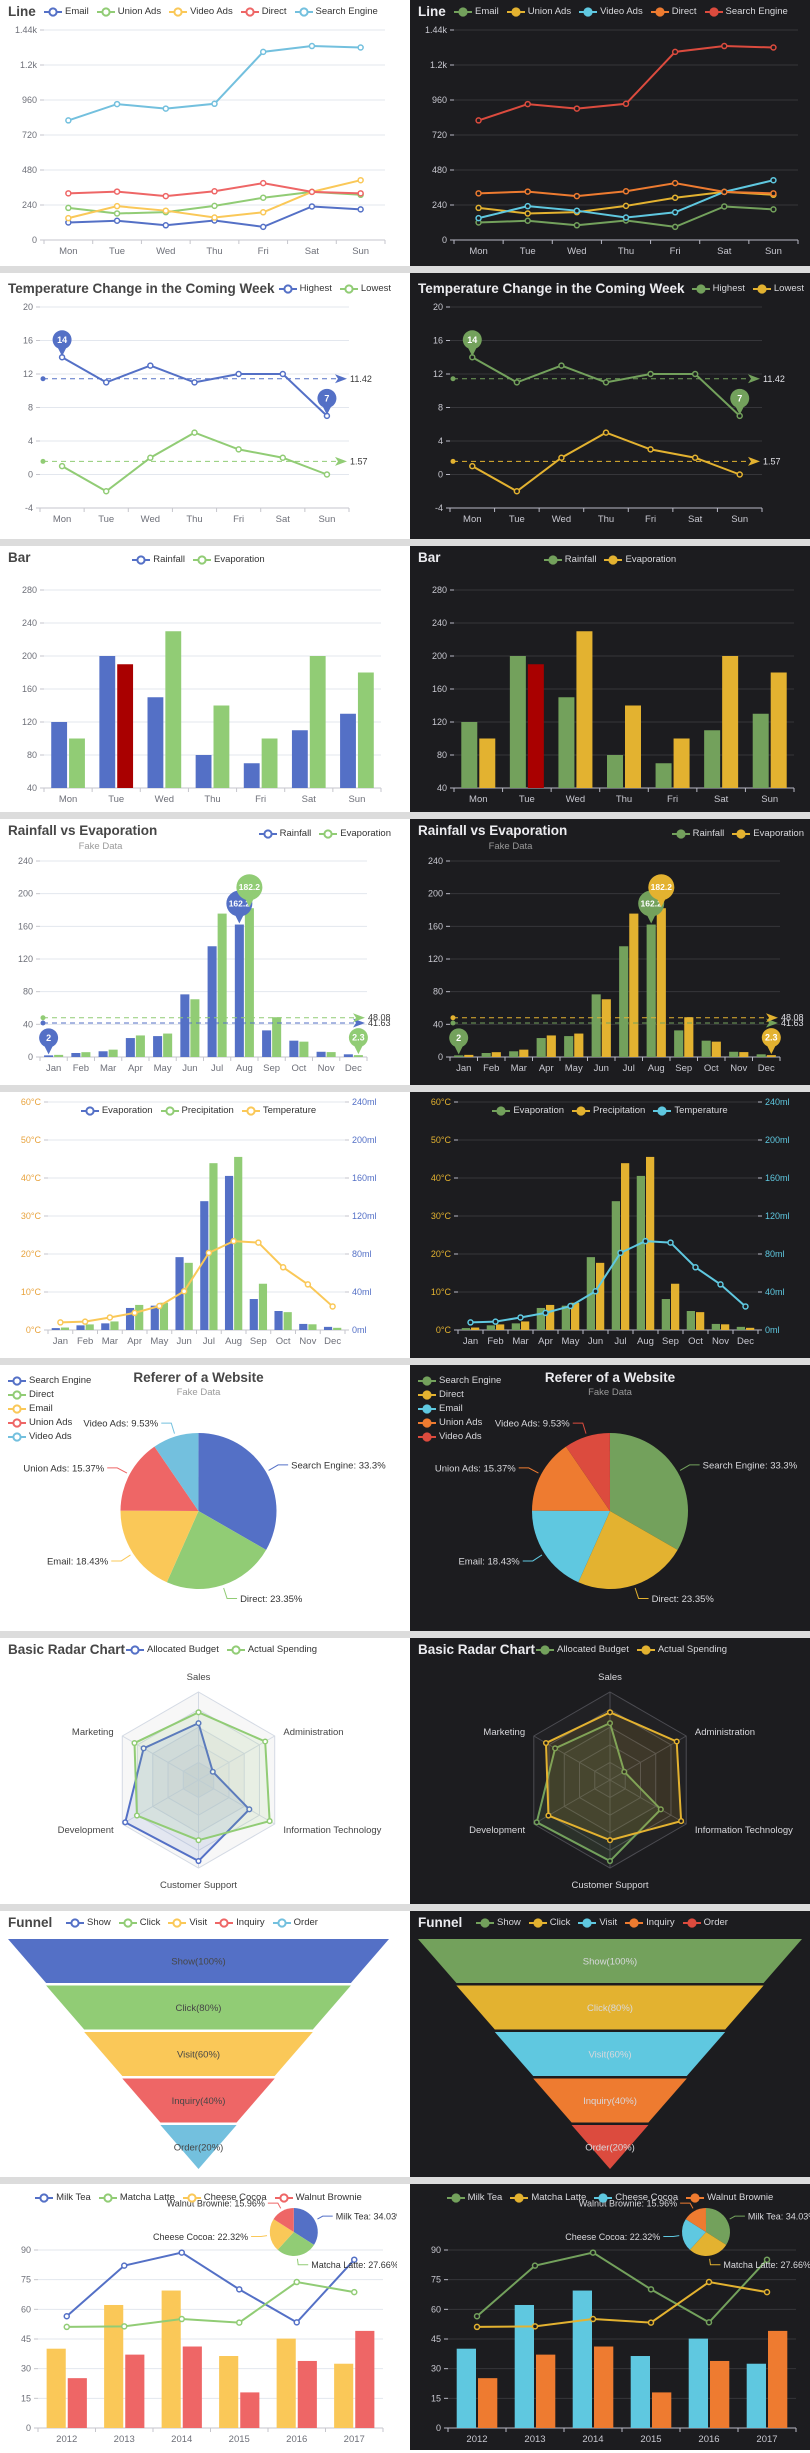 This screenshot has width=810, height=2453. What do you see at coordinates (439, 508) in the screenshot?
I see `y-axis-tick-label: -4` at bounding box center [439, 508].